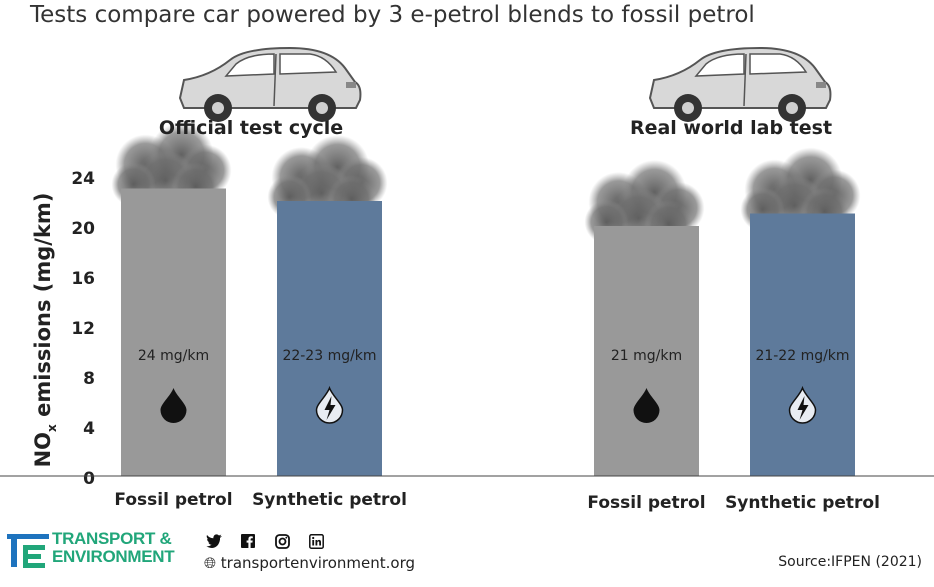 The image size is (934, 587). Describe the element at coordinates (850, 562) in the screenshot. I see `source-note: Source:IFPEN (2021)` at that location.